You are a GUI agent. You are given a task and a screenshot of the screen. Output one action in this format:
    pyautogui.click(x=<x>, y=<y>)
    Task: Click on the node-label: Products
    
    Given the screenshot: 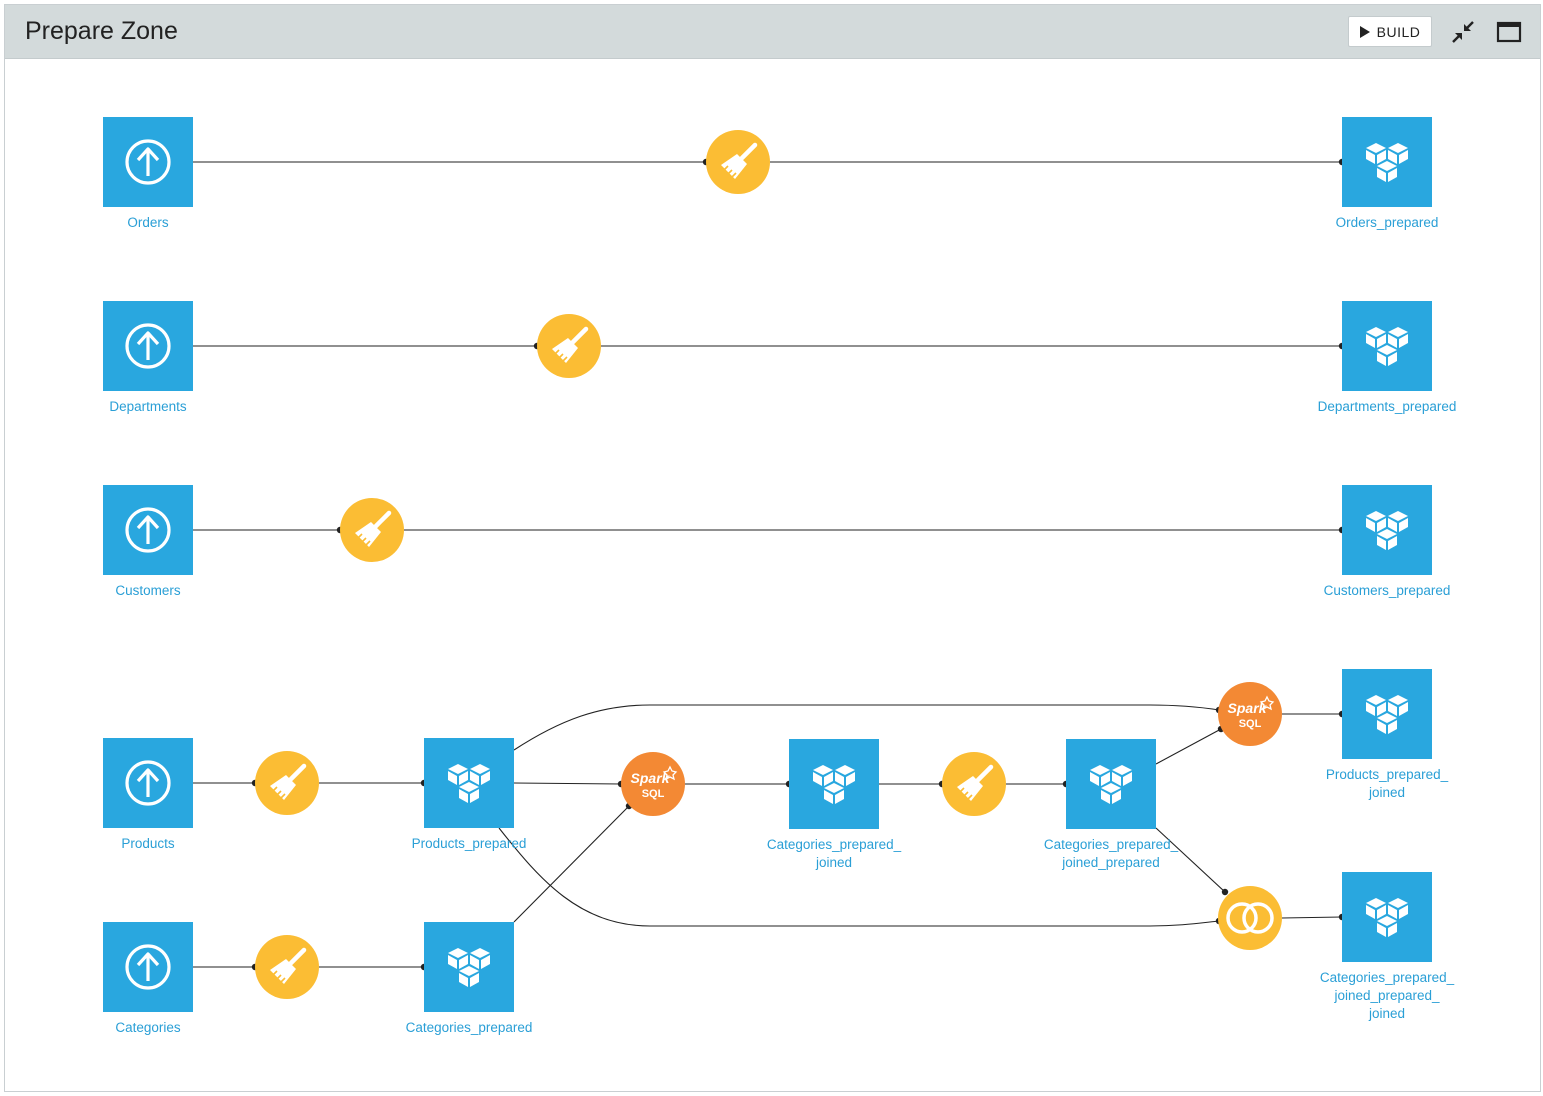 What is the action you would take?
    pyautogui.click(x=148, y=843)
    